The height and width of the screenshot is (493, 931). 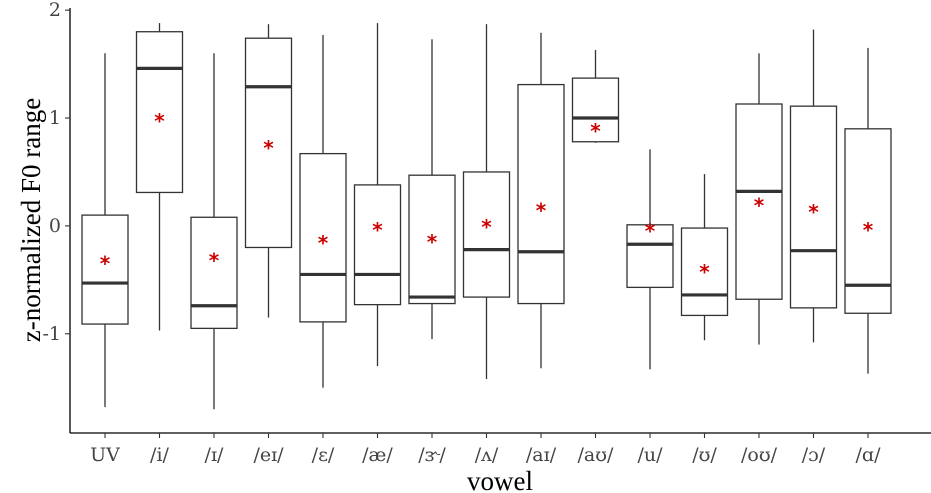 I want to click on x-tick-label: /ɔ/, so click(x=814, y=455).